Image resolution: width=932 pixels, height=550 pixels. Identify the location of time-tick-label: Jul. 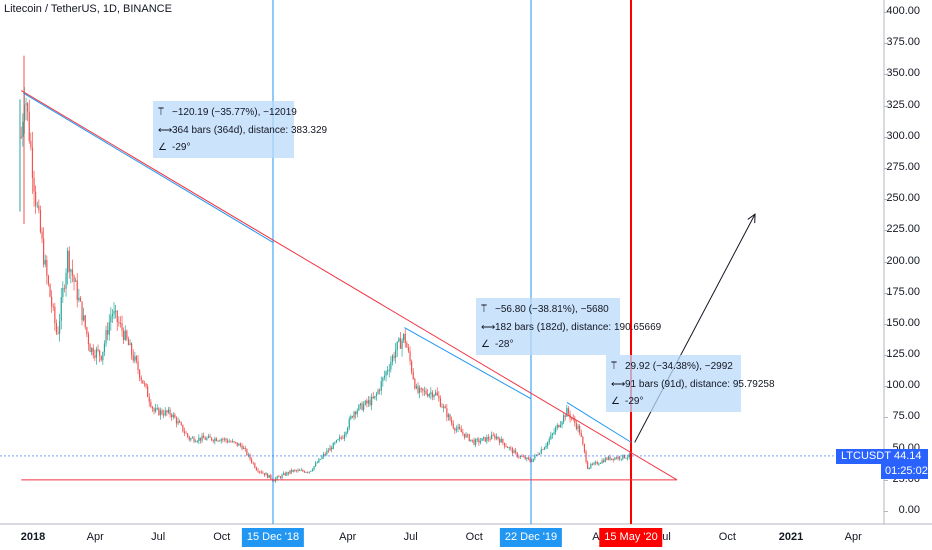
(410, 537).